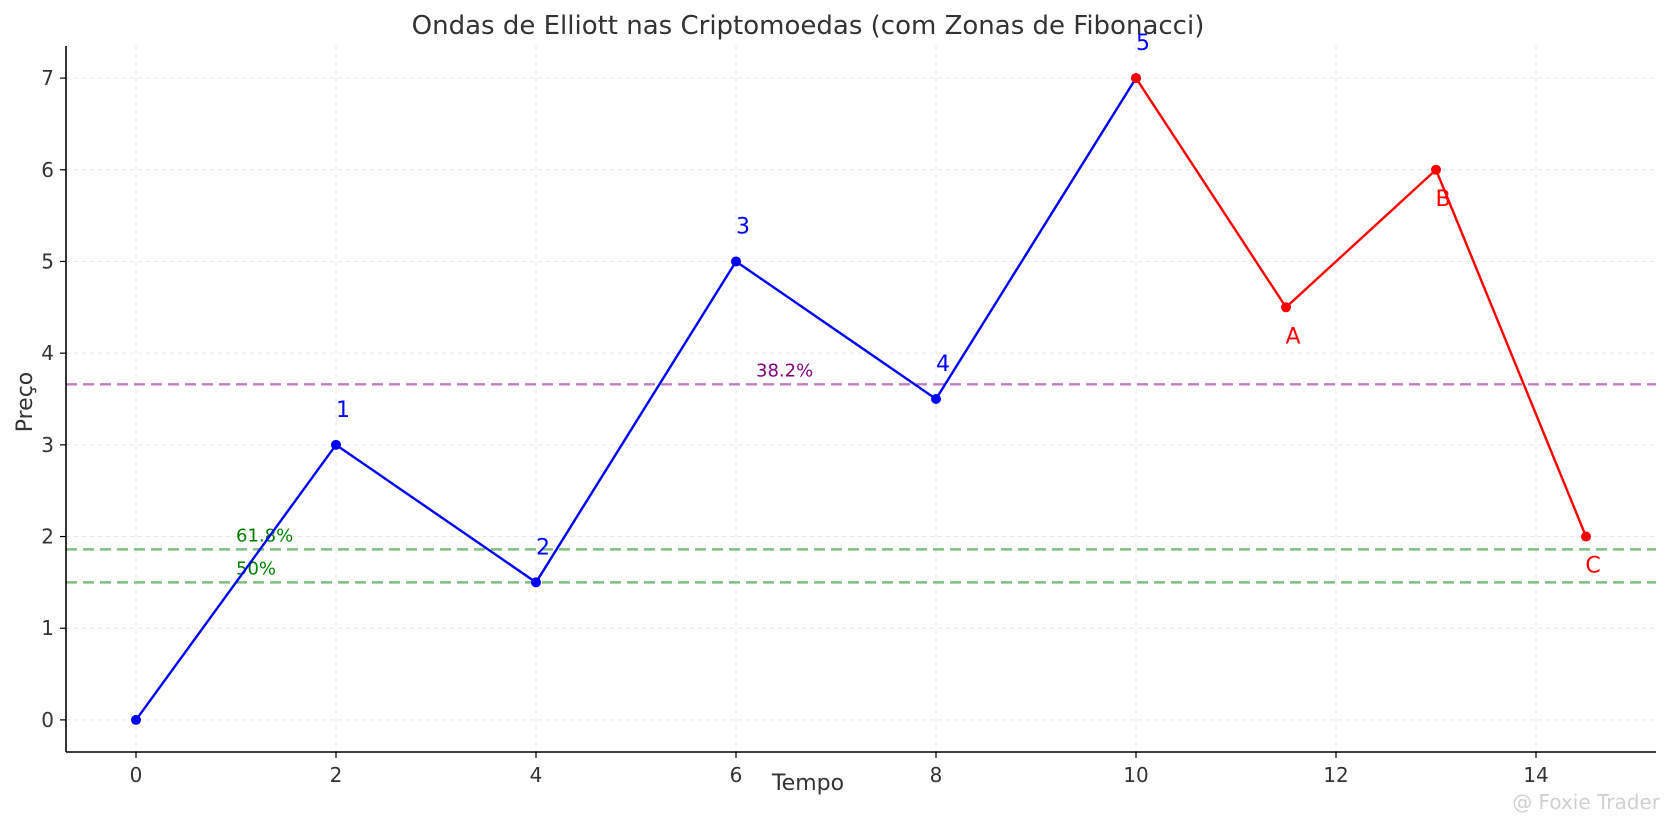  What do you see at coordinates (47, 78) in the screenshot?
I see `y-tick-label: 7` at bounding box center [47, 78].